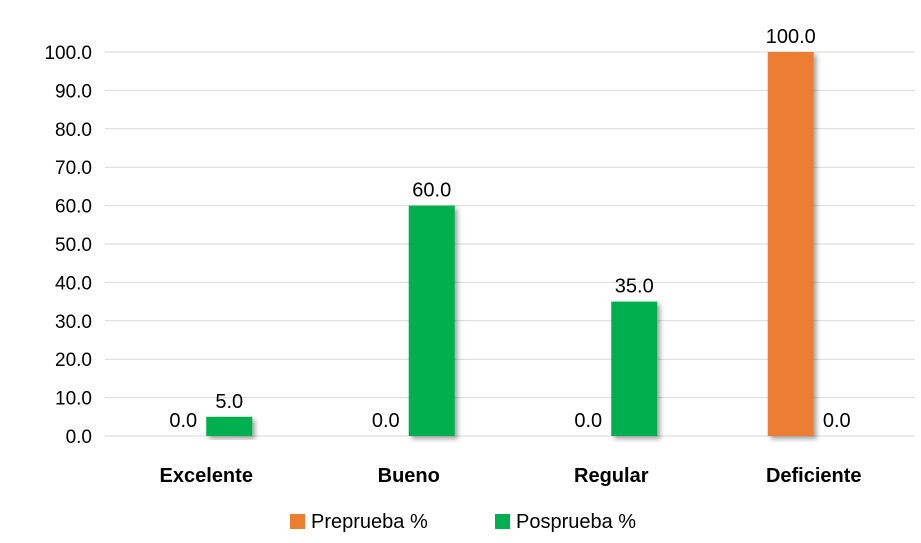 The height and width of the screenshot is (543, 921). Describe the element at coordinates (206, 476) in the screenshot. I see `x-category-label: Excelente` at that location.